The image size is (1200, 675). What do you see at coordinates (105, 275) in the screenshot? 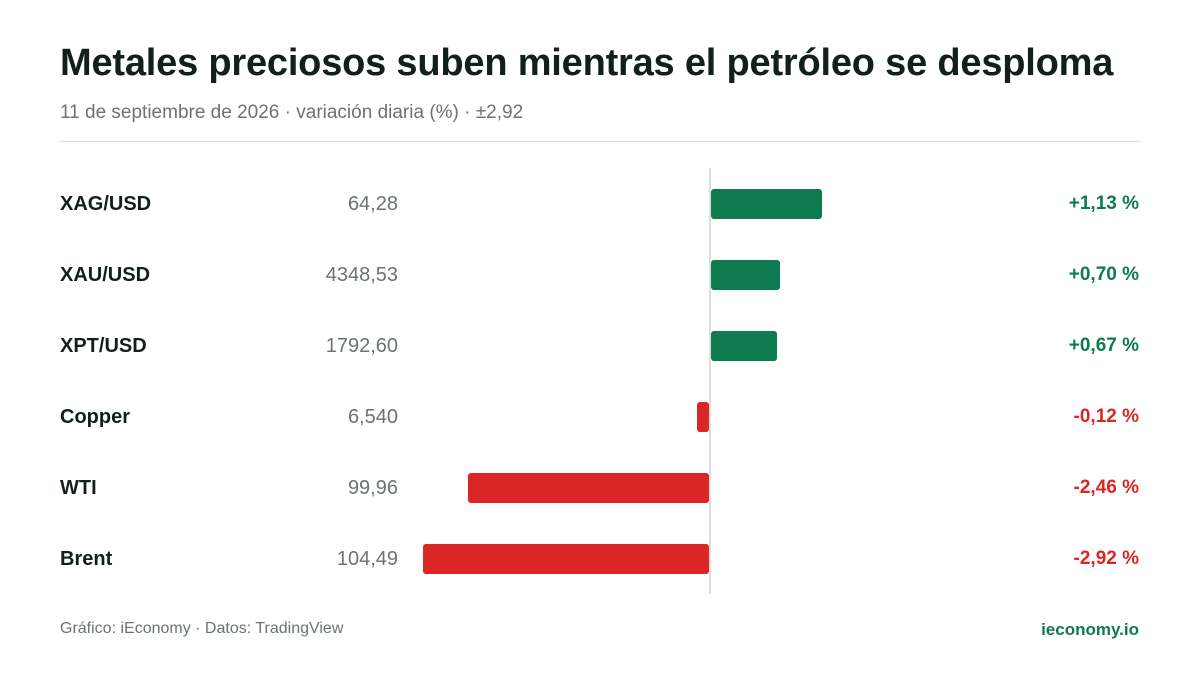
I see `category-label: XAU/USD` at bounding box center [105, 275].